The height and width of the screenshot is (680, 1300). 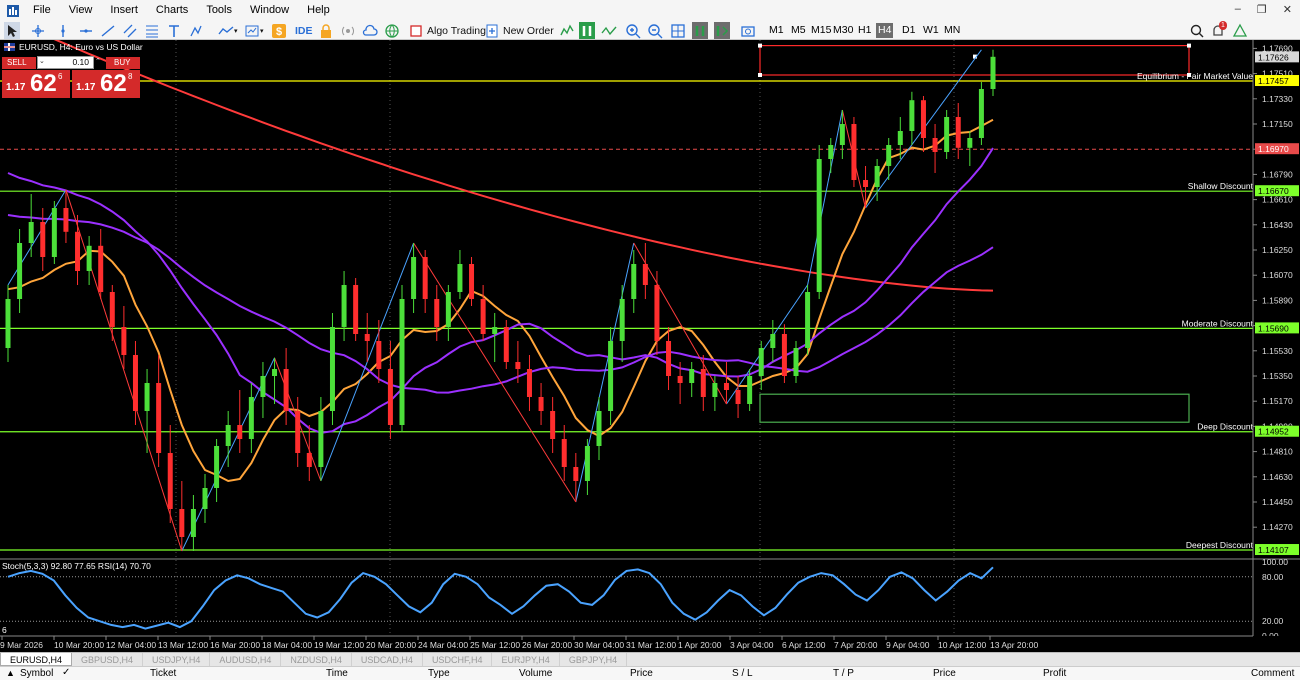 What do you see at coordinates (1277, 452) in the screenshot?
I see `price-label: 1.14810` at bounding box center [1277, 452].